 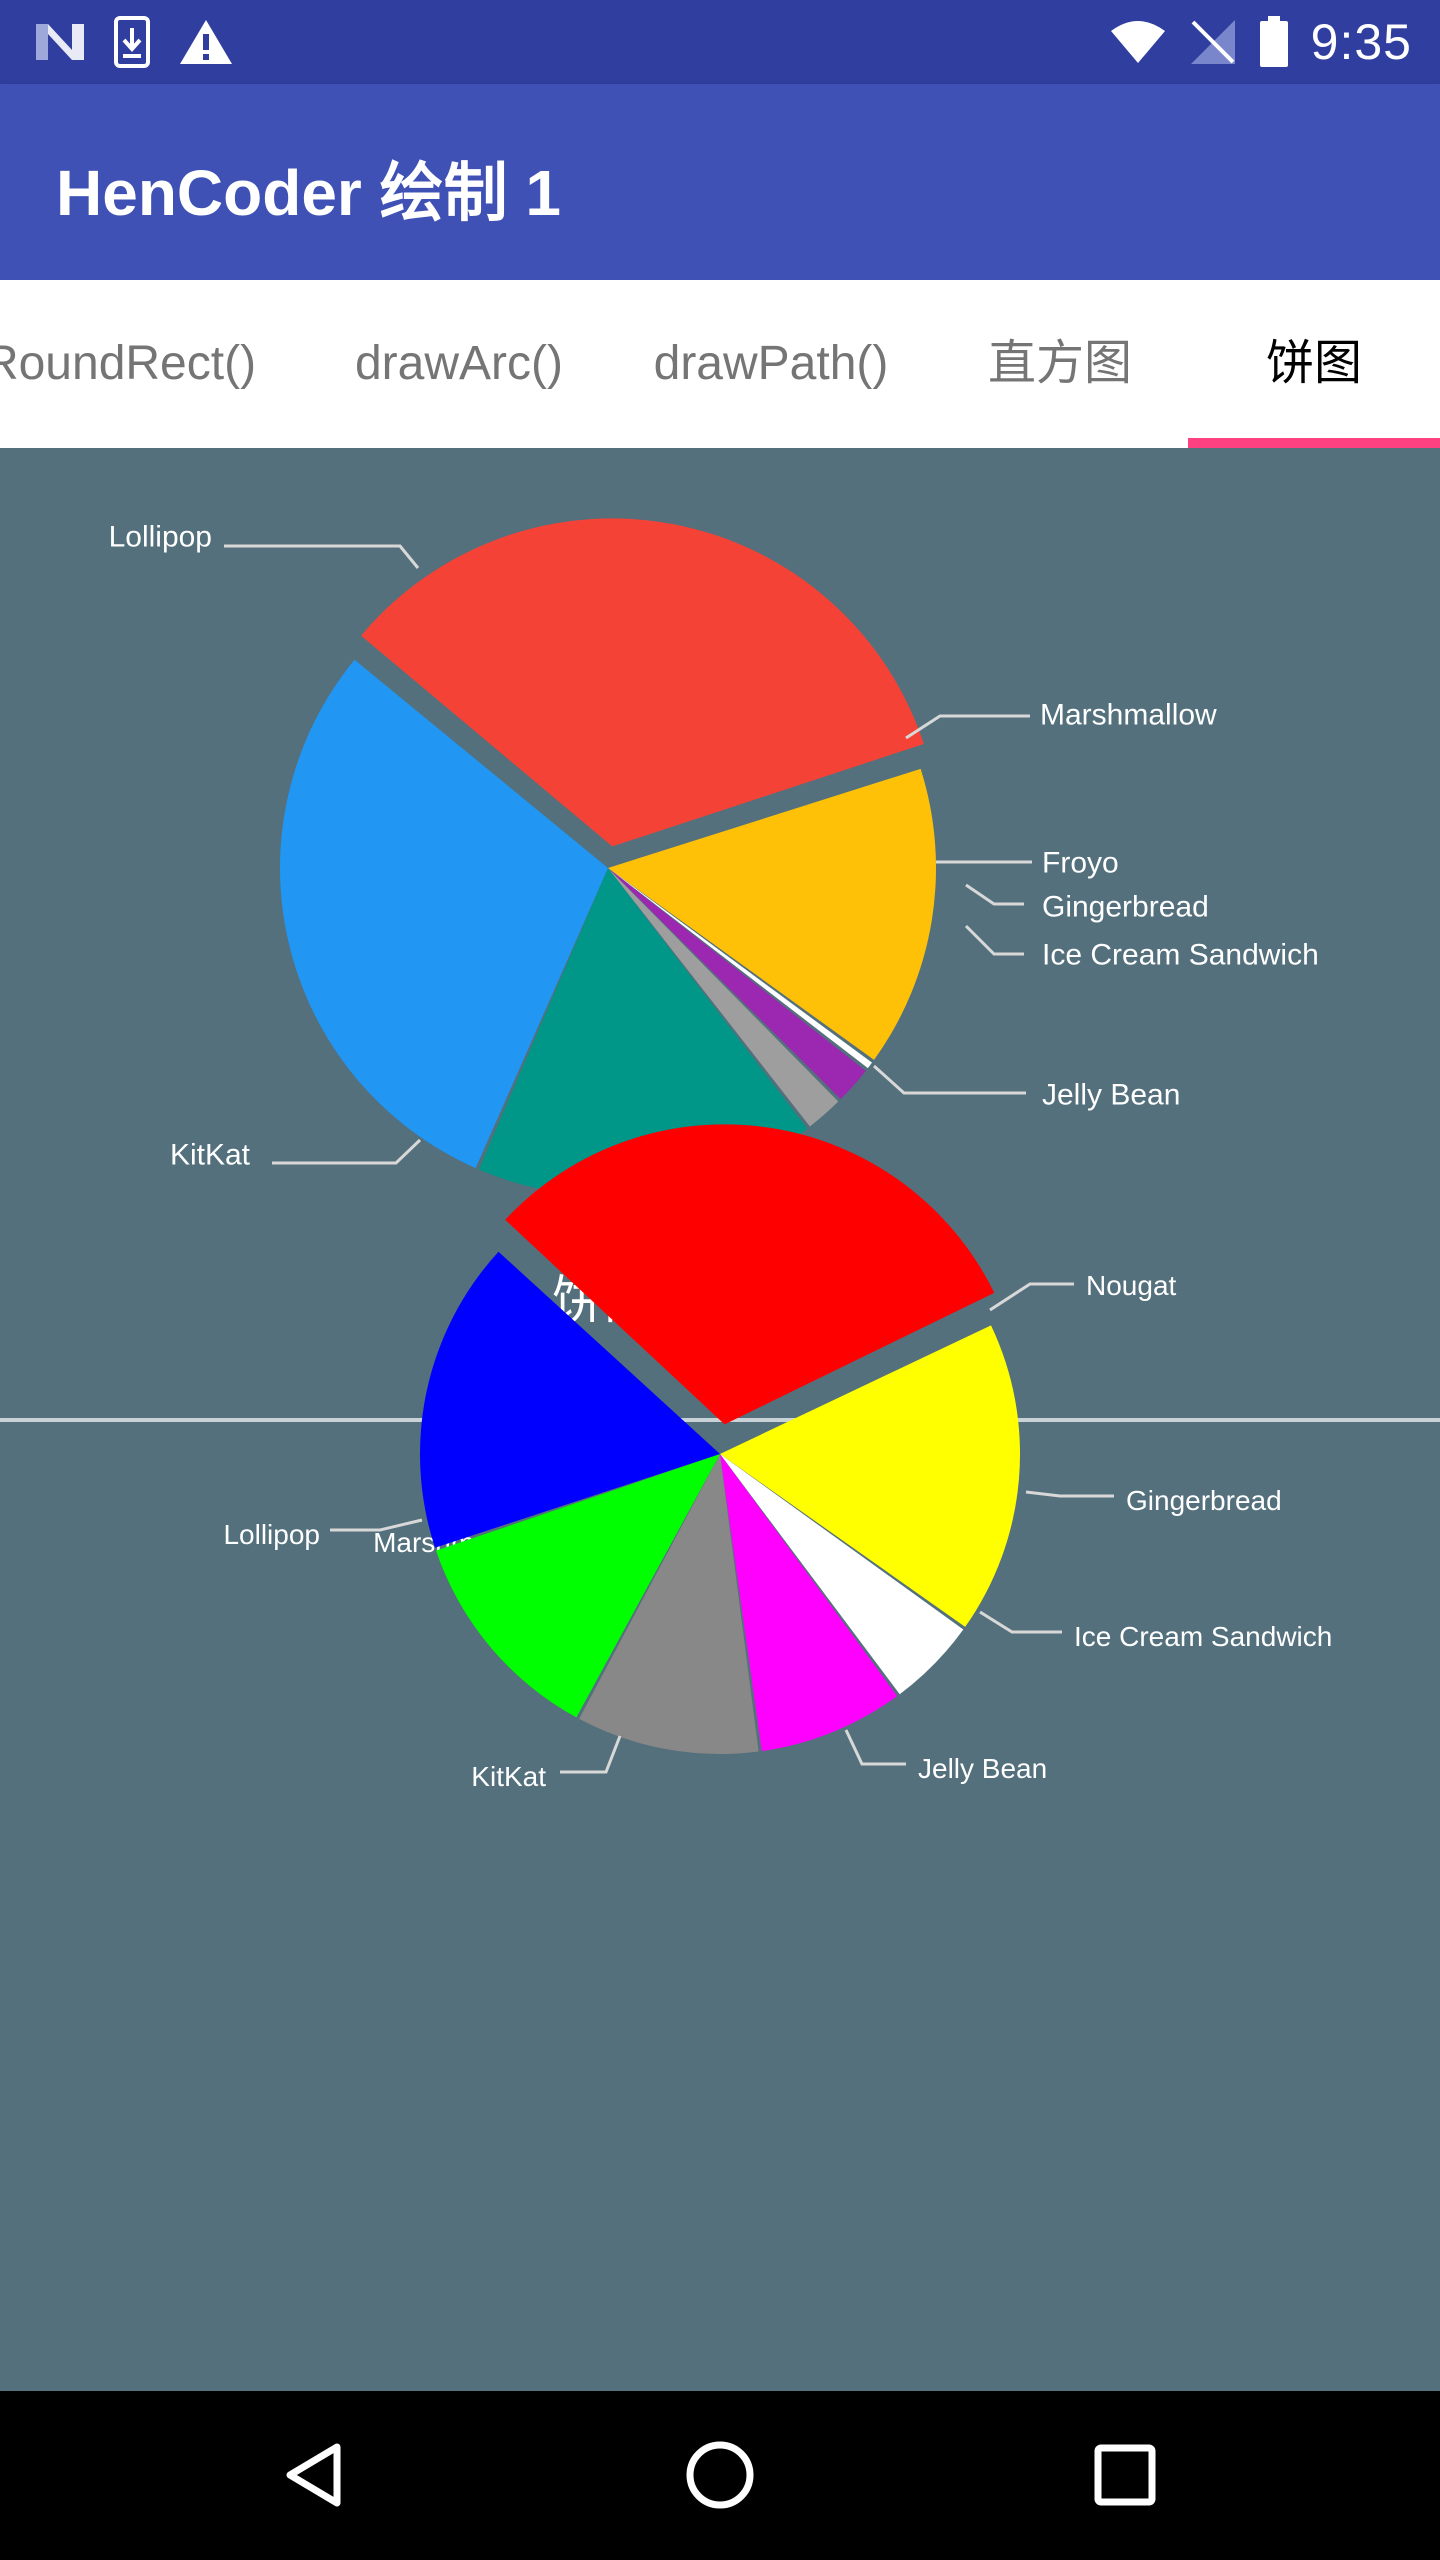 What do you see at coordinates (128, 363) in the screenshot?
I see `tab-roundrect: RoundRect()` at bounding box center [128, 363].